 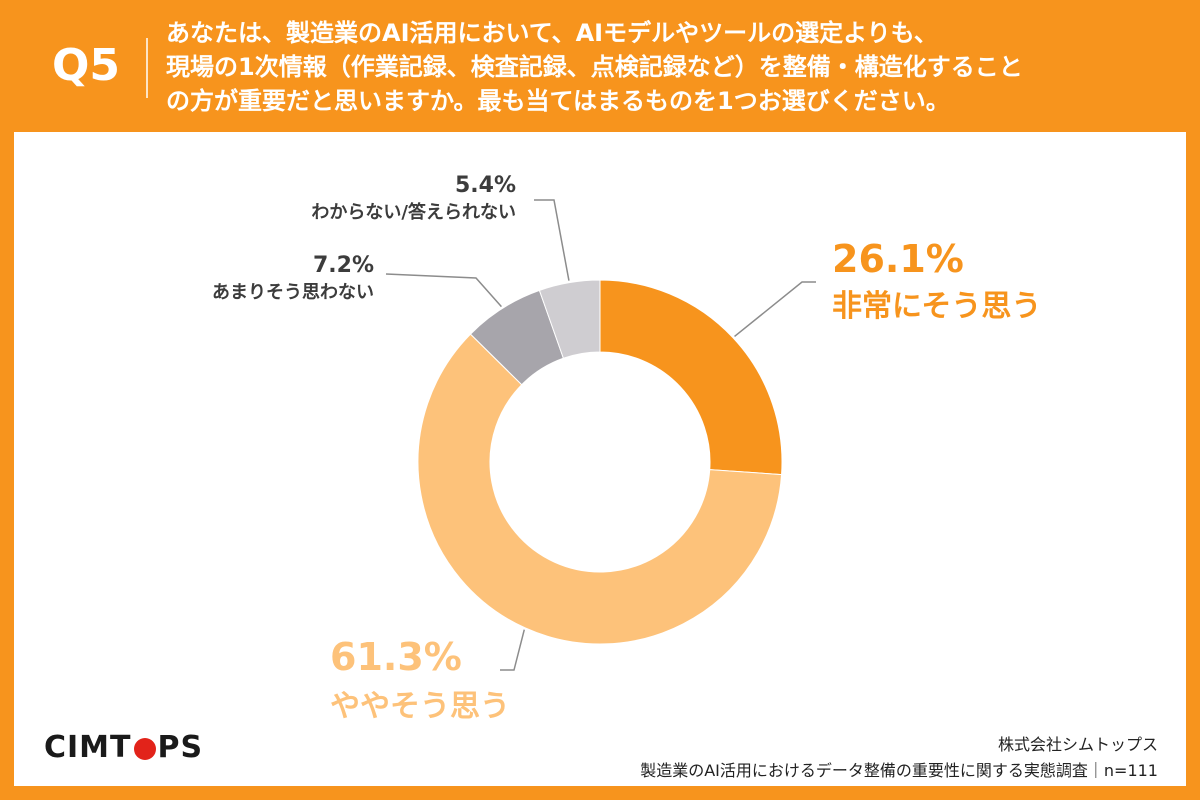 I want to click on company-name: 株式会社シムトップス, so click(x=1077, y=744).